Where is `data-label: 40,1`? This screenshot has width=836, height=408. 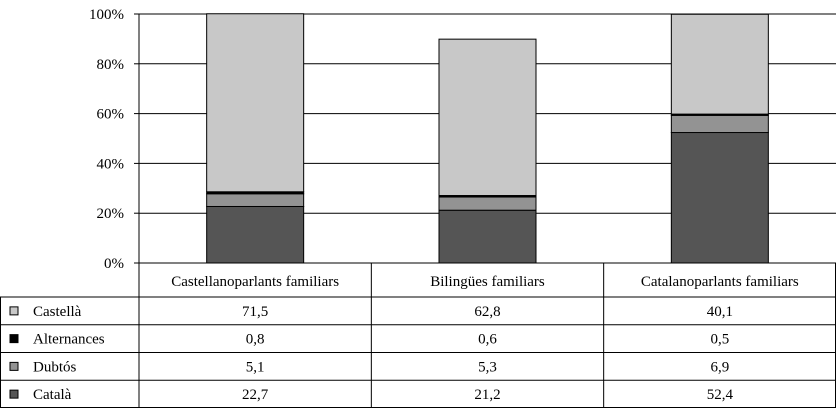
data-label: 40,1 is located at coordinates (720, 312).